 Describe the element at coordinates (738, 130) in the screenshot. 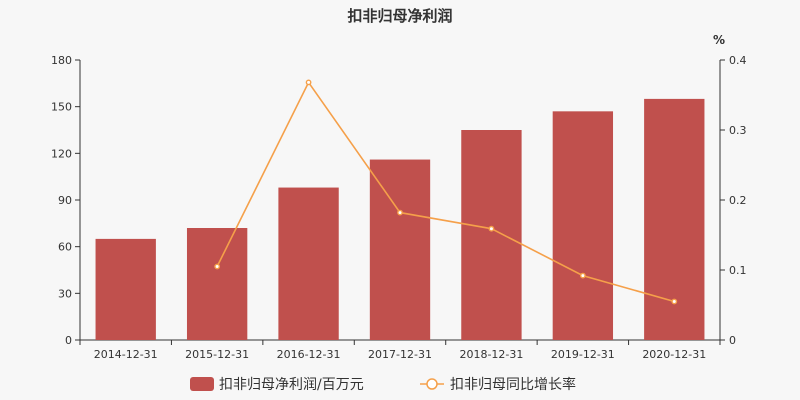

I see `y-right-tick-label: 0.3` at that location.